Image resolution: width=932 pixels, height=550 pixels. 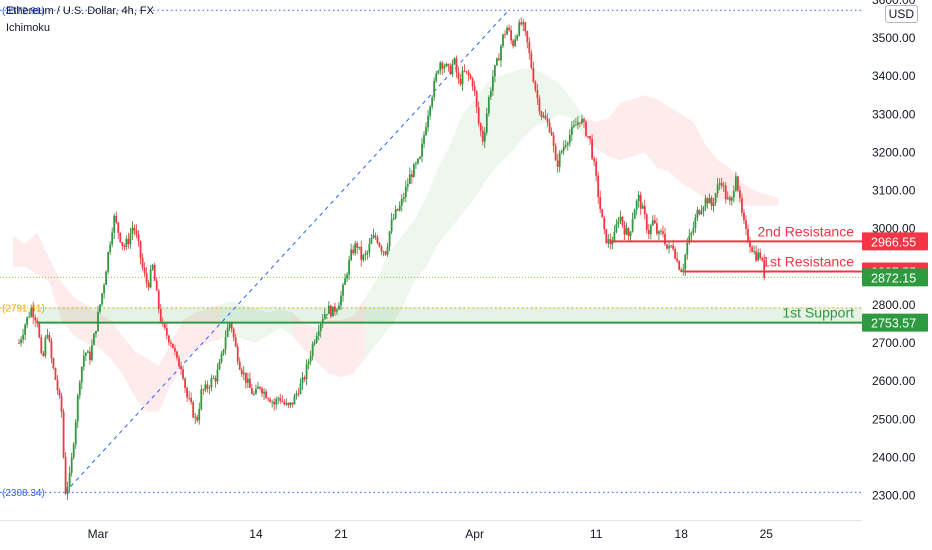 What do you see at coordinates (450, 314) in the screenshot?
I see `support-zone` at bounding box center [450, 314].